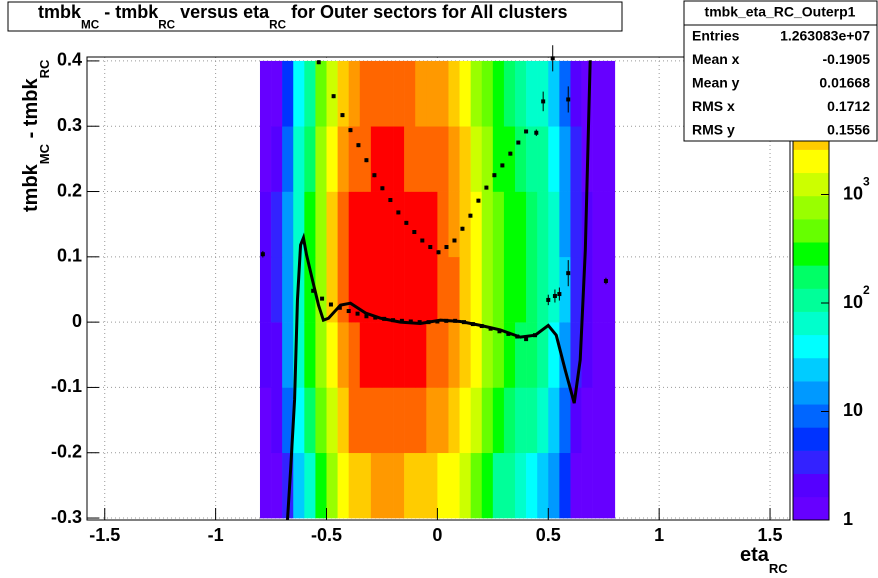  Describe the element at coordinates (848, 519) in the screenshot. I see `colorbar-label: 1` at that location.